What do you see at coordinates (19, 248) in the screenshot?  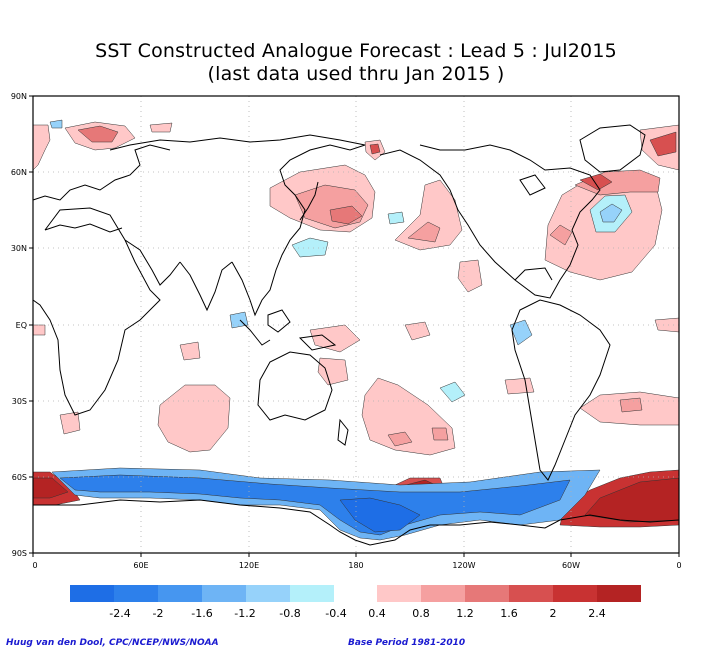 I see `lat-label-30n: 30N` at bounding box center [19, 248].